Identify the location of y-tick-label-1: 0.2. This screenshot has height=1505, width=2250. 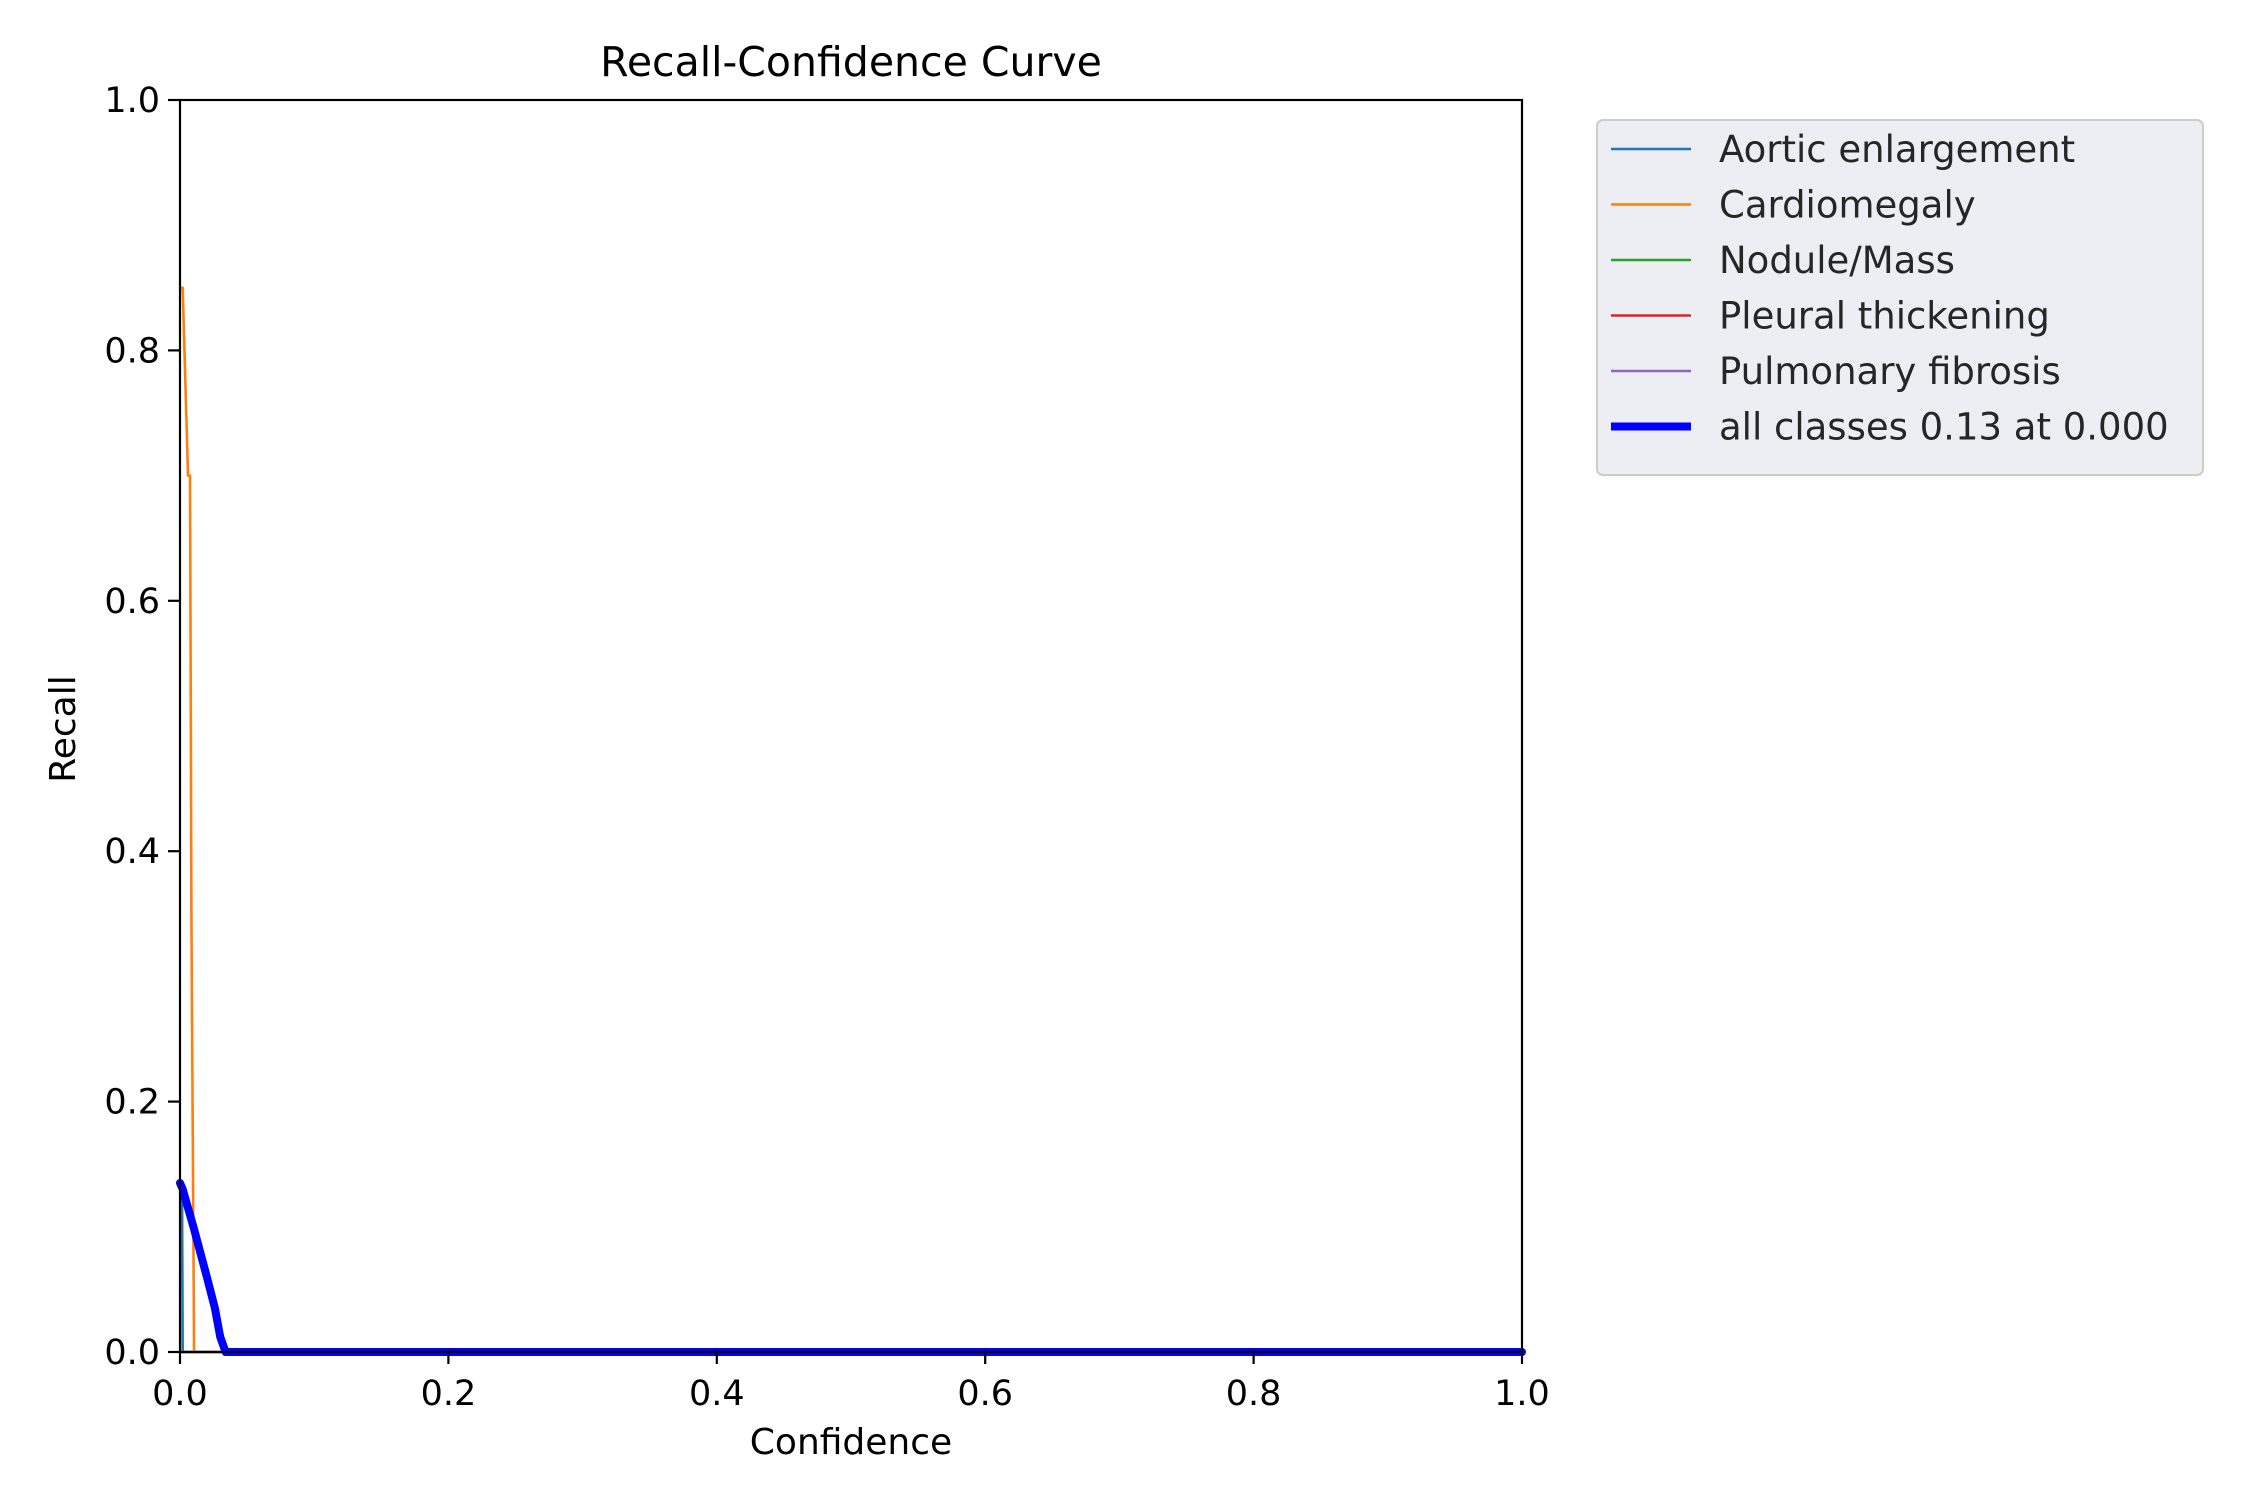
(132, 1103).